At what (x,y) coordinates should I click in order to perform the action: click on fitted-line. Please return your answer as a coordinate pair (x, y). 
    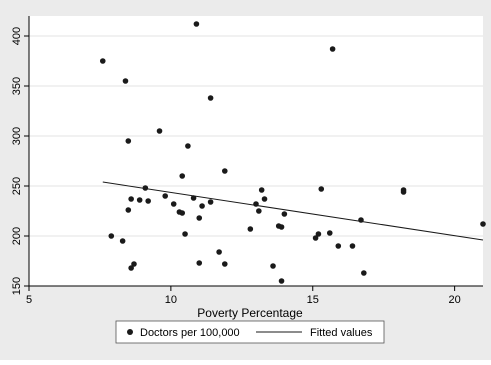
    Looking at the image, I should click on (293, 211).